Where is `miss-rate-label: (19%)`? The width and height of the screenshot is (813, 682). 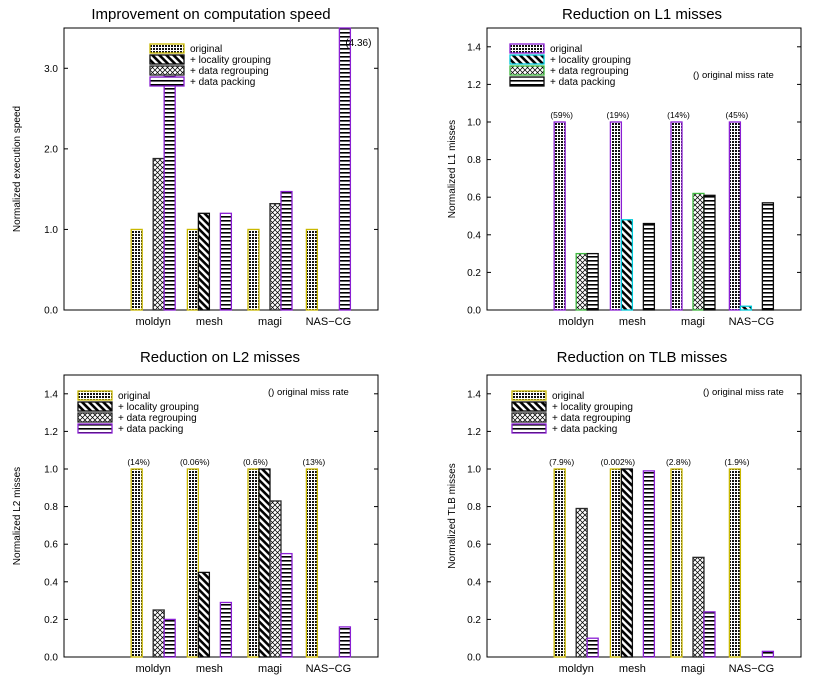
miss-rate-label: (19%) is located at coordinates (618, 115).